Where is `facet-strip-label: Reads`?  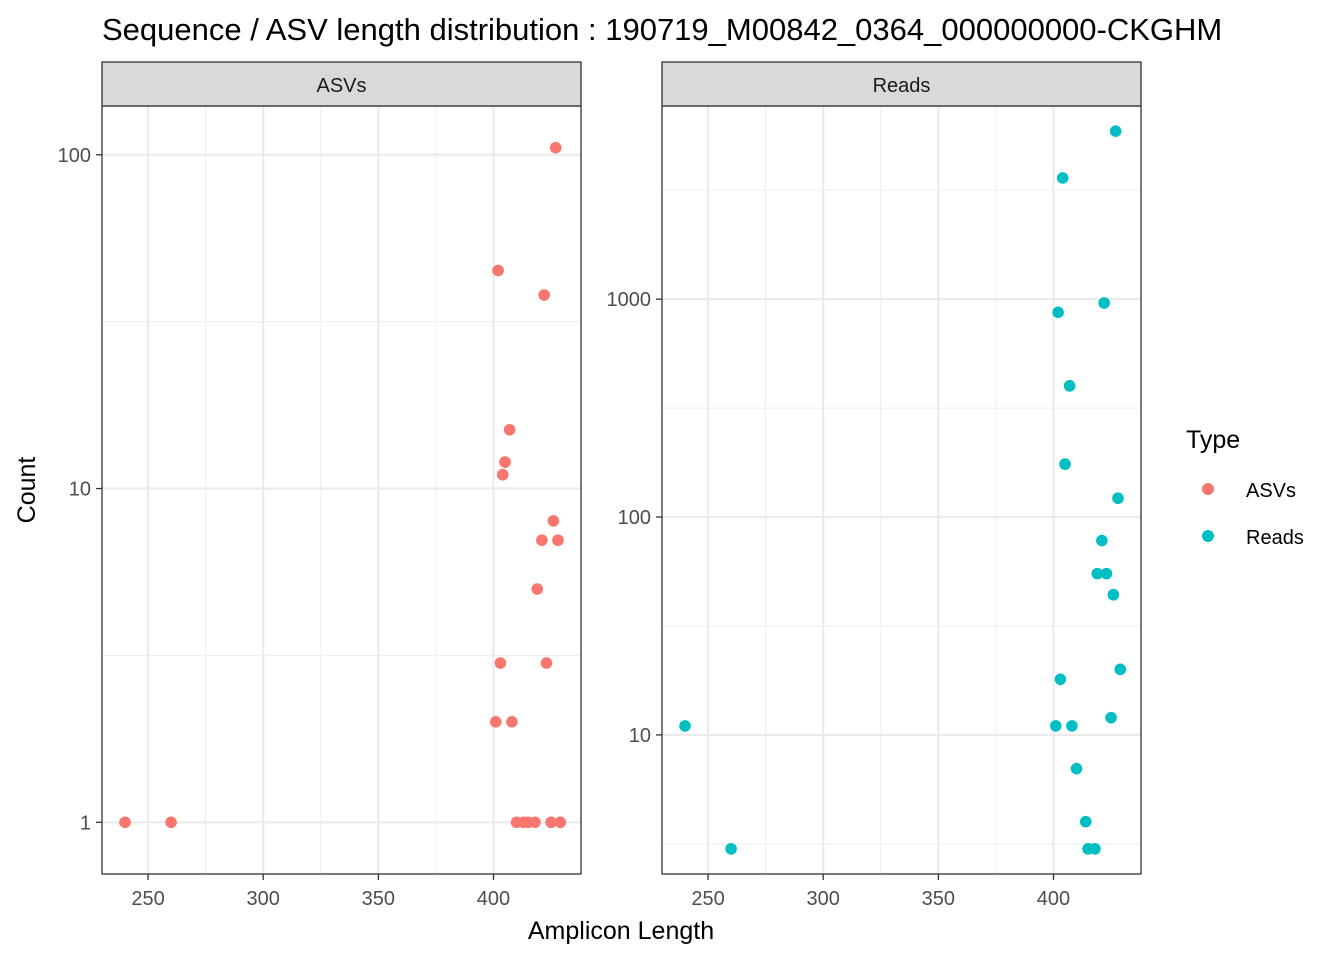 facet-strip-label: Reads is located at coordinates (902, 86).